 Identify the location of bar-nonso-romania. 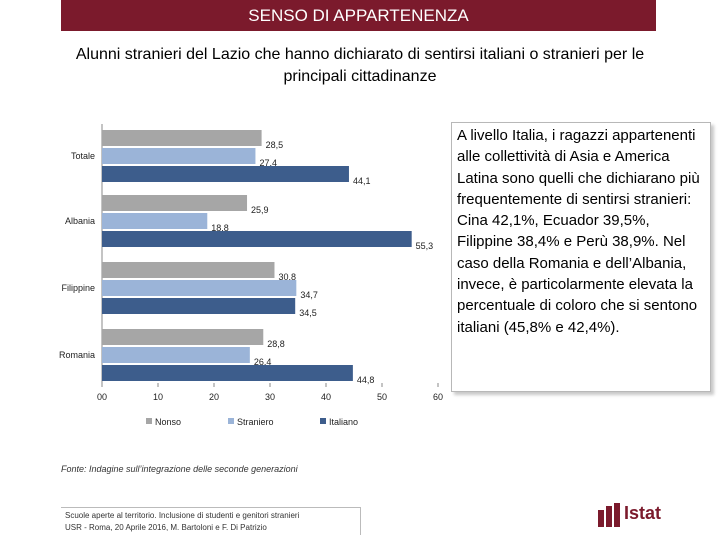
(183, 337).